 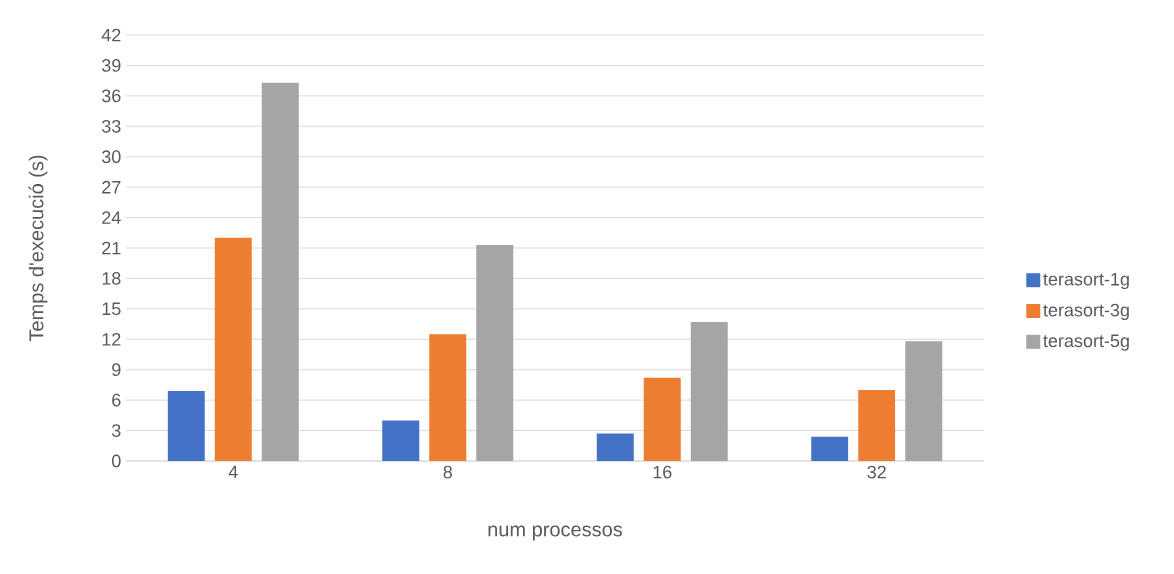 What do you see at coordinates (1086, 281) in the screenshot?
I see `legend-label: terasort-1g` at bounding box center [1086, 281].